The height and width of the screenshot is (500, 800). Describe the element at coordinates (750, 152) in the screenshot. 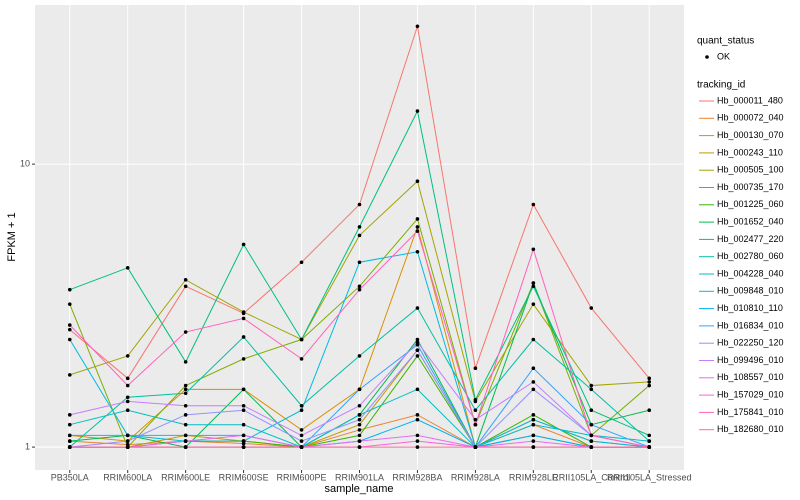

I see `legend-label: Hb_000243_110` at that location.